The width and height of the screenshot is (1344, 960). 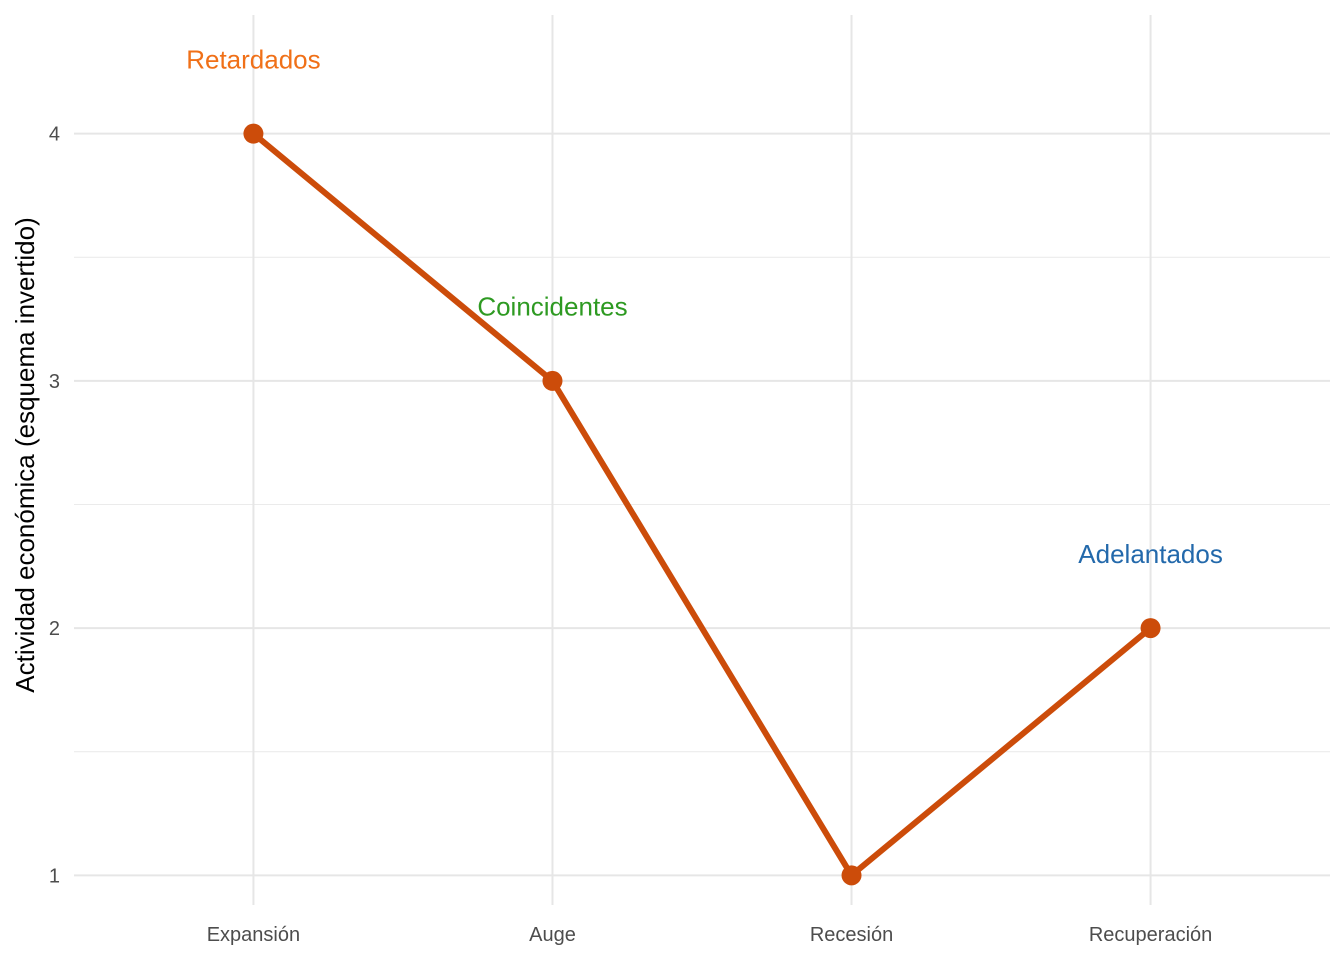 I want to click on y-axis-tick-labels: 1 2 3 4, so click(x=54, y=506).